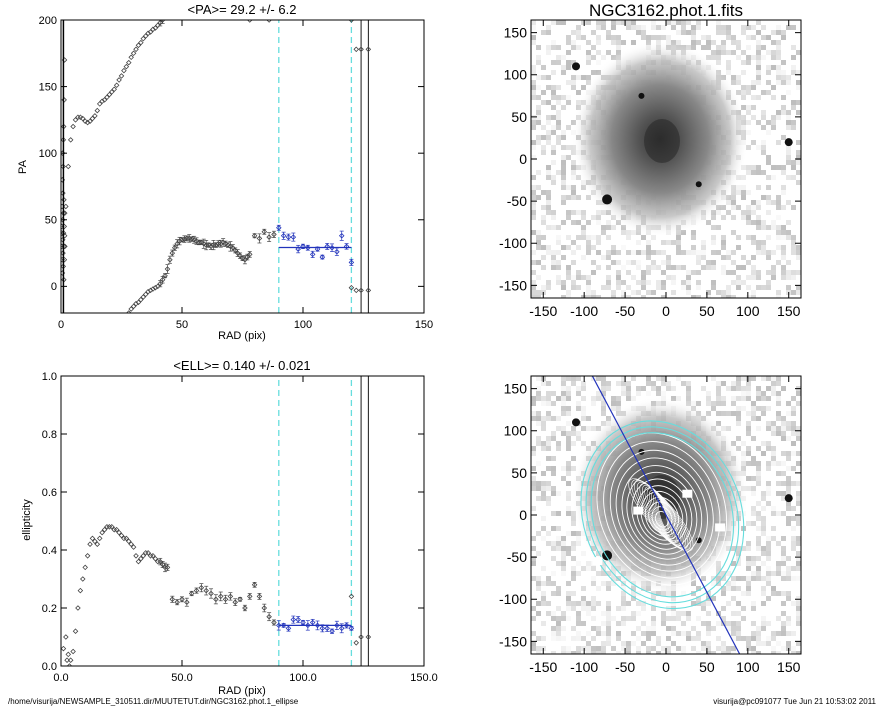 The width and height of the screenshot is (885, 708). Describe the element at coordinates (625, 311) in the screenshot. I see `img1-xtick-label: -50` at that location.